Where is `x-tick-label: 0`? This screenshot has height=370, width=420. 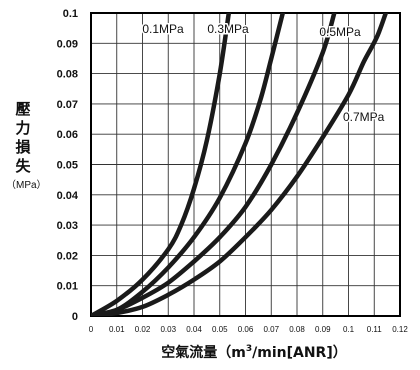
x-tick-label: 0 is located at coordinates (91, 329).